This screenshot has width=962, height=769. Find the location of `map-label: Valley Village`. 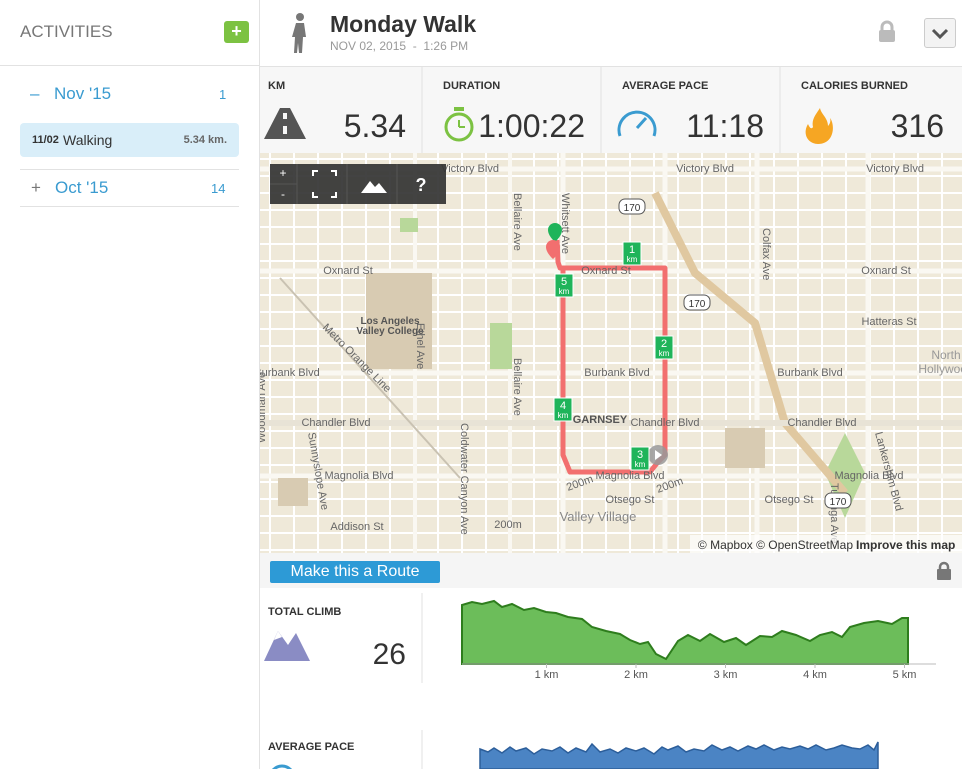

map-label: Valley Village is located at coordinates (598, 516).